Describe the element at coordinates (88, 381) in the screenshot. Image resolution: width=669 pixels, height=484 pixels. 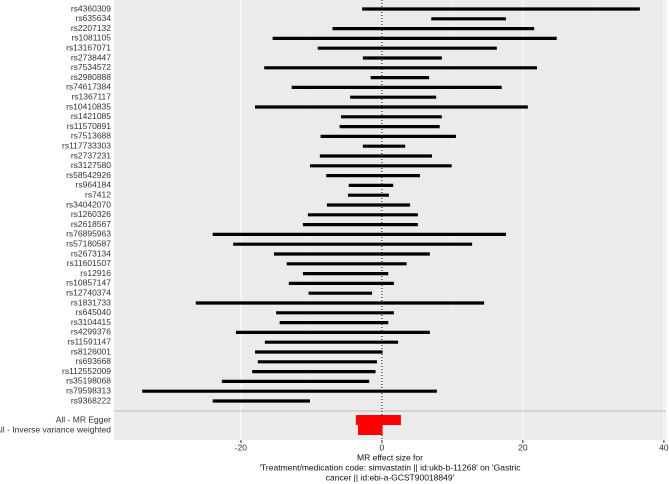
I see `y-tick-label: rs35198068` at that location.